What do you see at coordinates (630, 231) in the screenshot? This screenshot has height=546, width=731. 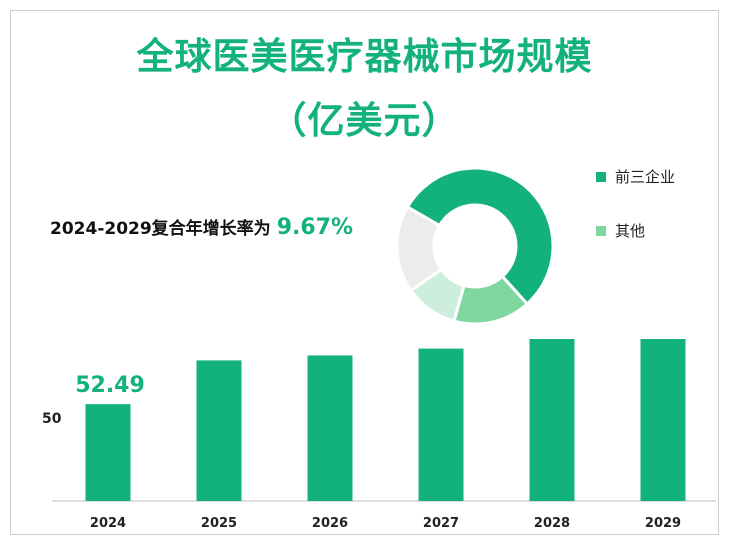 I see `legend-label-others: 其他` at bounding box center [630, 231].